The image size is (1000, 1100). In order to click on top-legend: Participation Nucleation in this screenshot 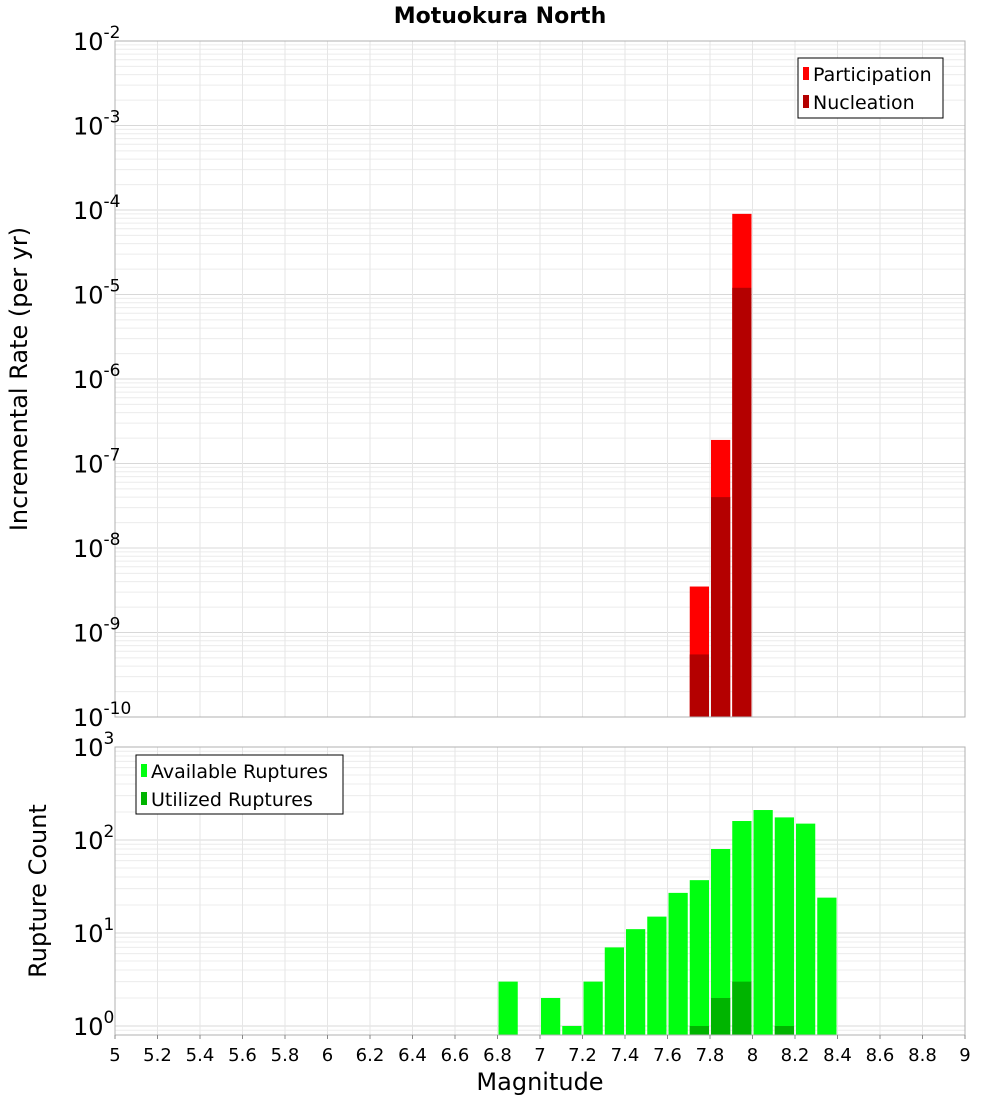, I will do `click(870, 88)`.